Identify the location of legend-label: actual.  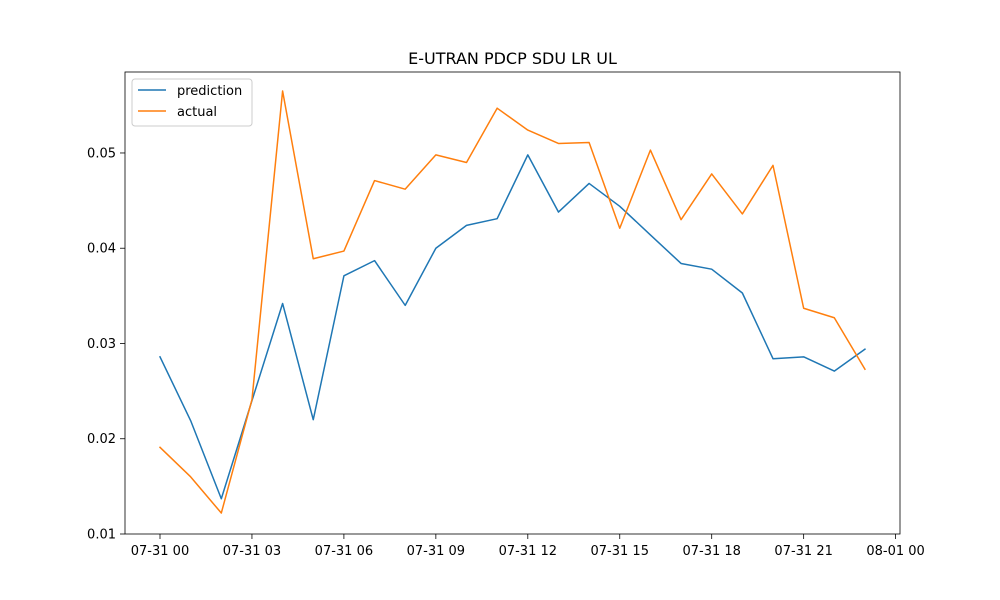
(197, 112).